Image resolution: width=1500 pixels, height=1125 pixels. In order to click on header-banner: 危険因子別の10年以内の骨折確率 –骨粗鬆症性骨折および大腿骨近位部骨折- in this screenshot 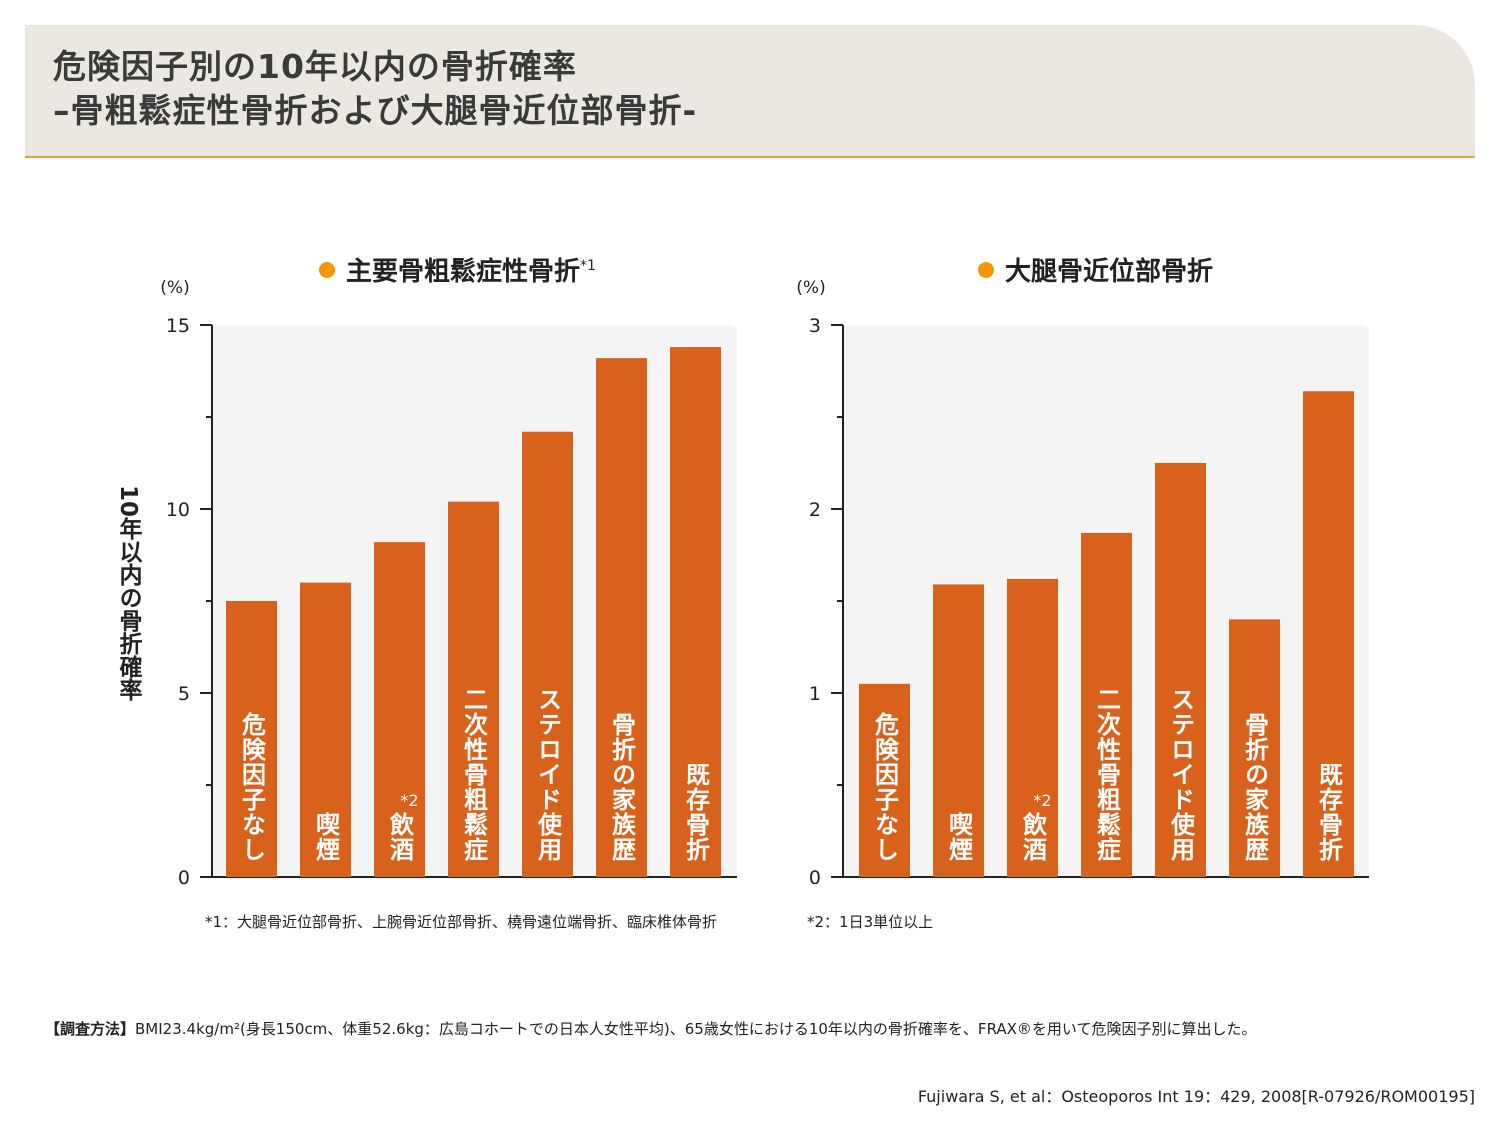, I will do `click(750, 91)`.